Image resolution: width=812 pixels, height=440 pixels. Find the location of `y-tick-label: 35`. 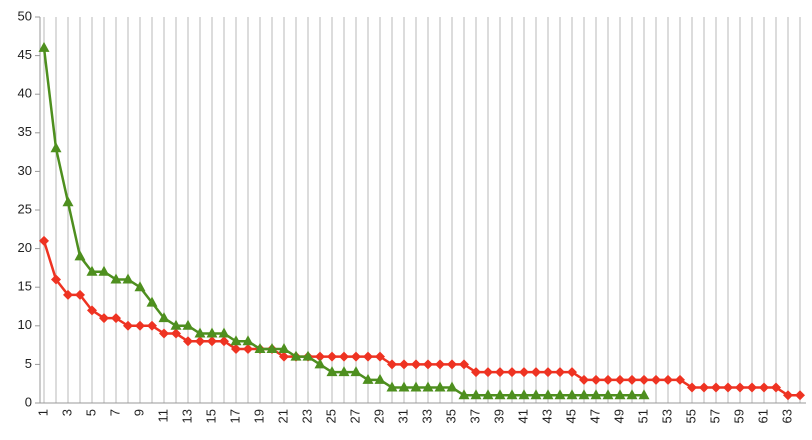

y-tick-label: 35 is located at coordinates (25, 131).